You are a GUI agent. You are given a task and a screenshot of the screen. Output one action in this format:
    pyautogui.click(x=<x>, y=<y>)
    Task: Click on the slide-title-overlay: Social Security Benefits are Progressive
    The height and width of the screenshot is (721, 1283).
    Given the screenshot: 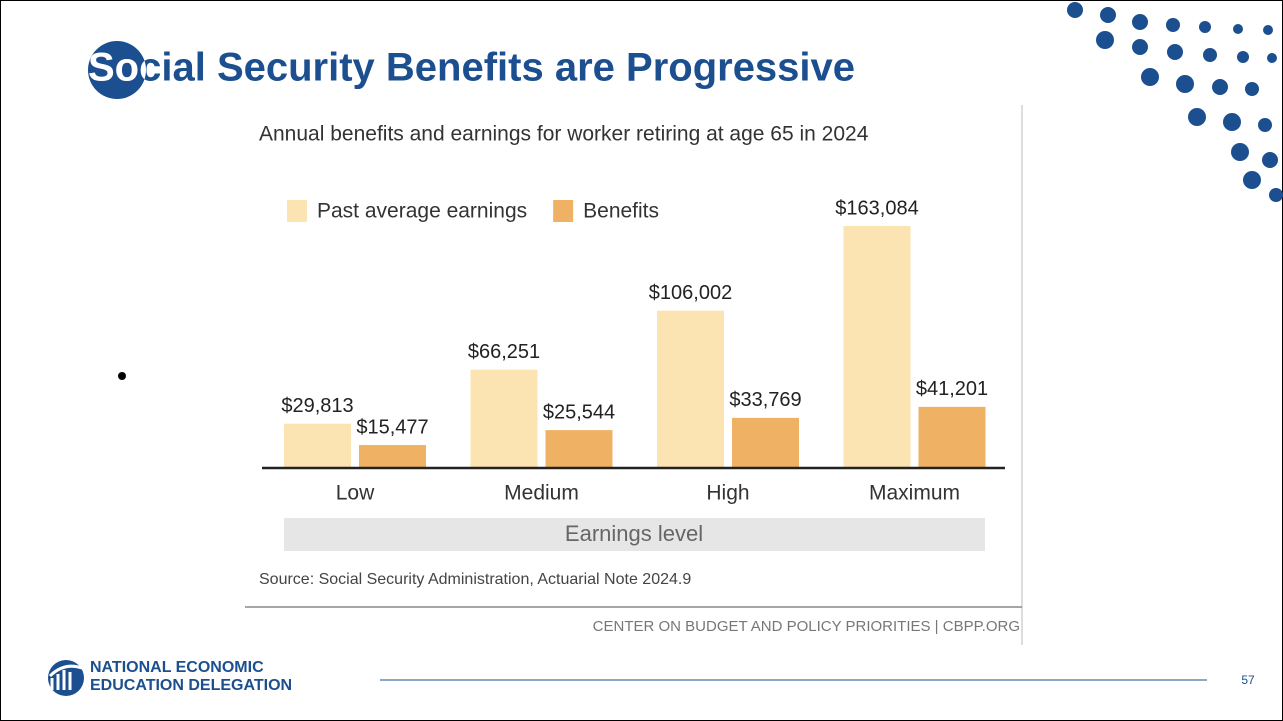 What is the action you would take?
    pyautogui.click(x=471, y=68)
    